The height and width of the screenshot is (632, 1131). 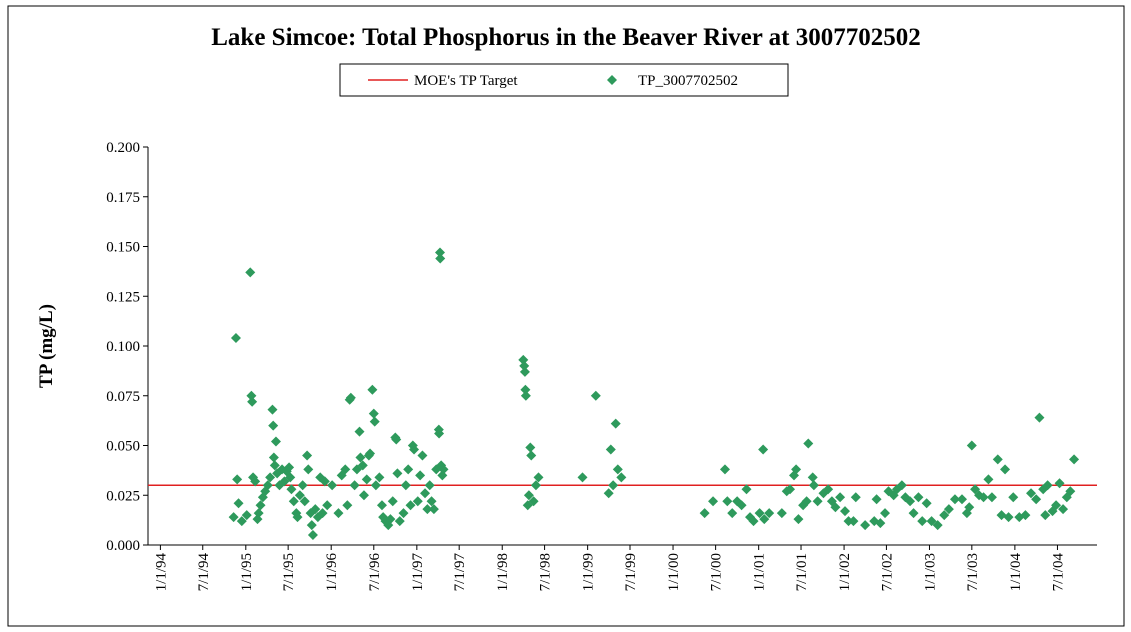 I want to click on x-tick-label: 7/1/97, so click(x=460, y=572).